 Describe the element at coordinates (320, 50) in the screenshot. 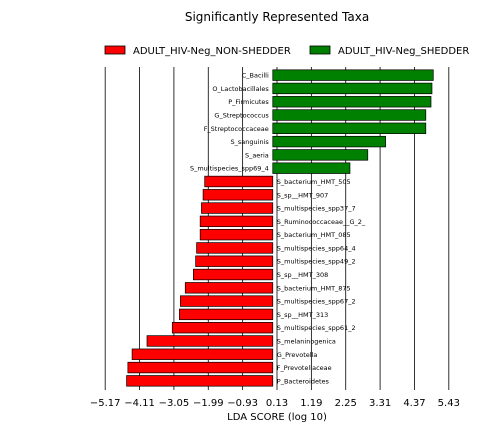

I see `legend-swatch-shedder` at that location.